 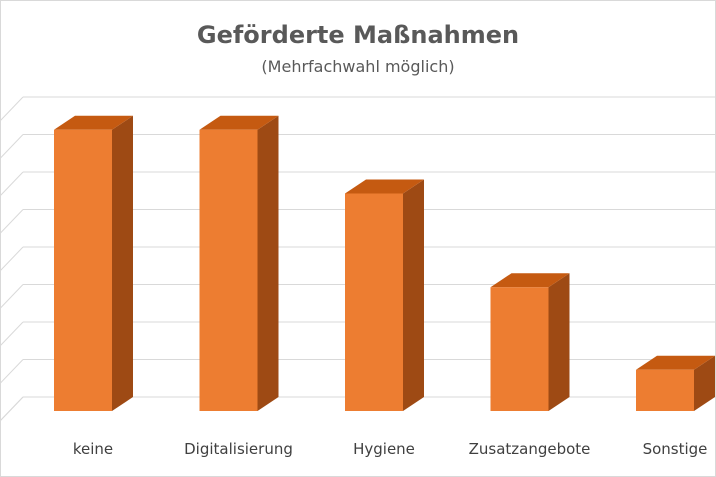 I want to click on x-tick-label: keine, so click(x=93, y=449).